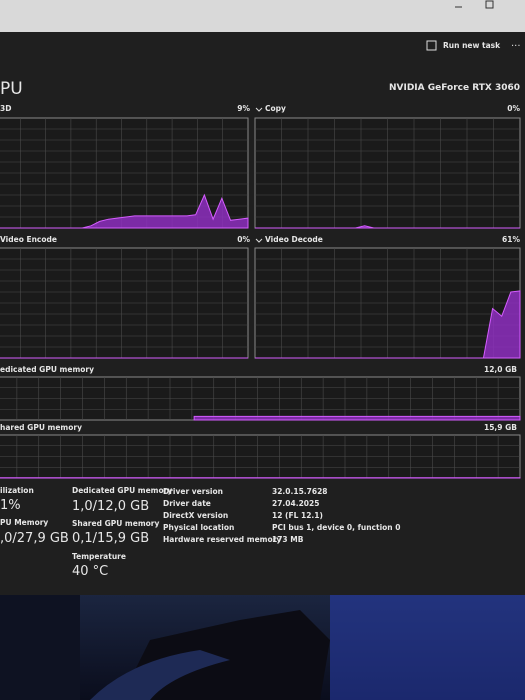  Describe the element at coordinates (28, 239) in the screenshot. I see `graph-label: Video Encode` at that location.